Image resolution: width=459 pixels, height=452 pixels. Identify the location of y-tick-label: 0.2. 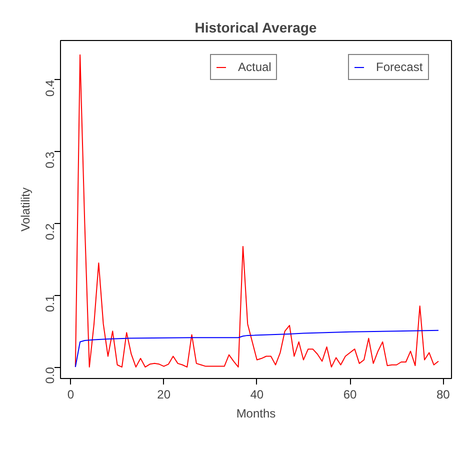
(50, 231).